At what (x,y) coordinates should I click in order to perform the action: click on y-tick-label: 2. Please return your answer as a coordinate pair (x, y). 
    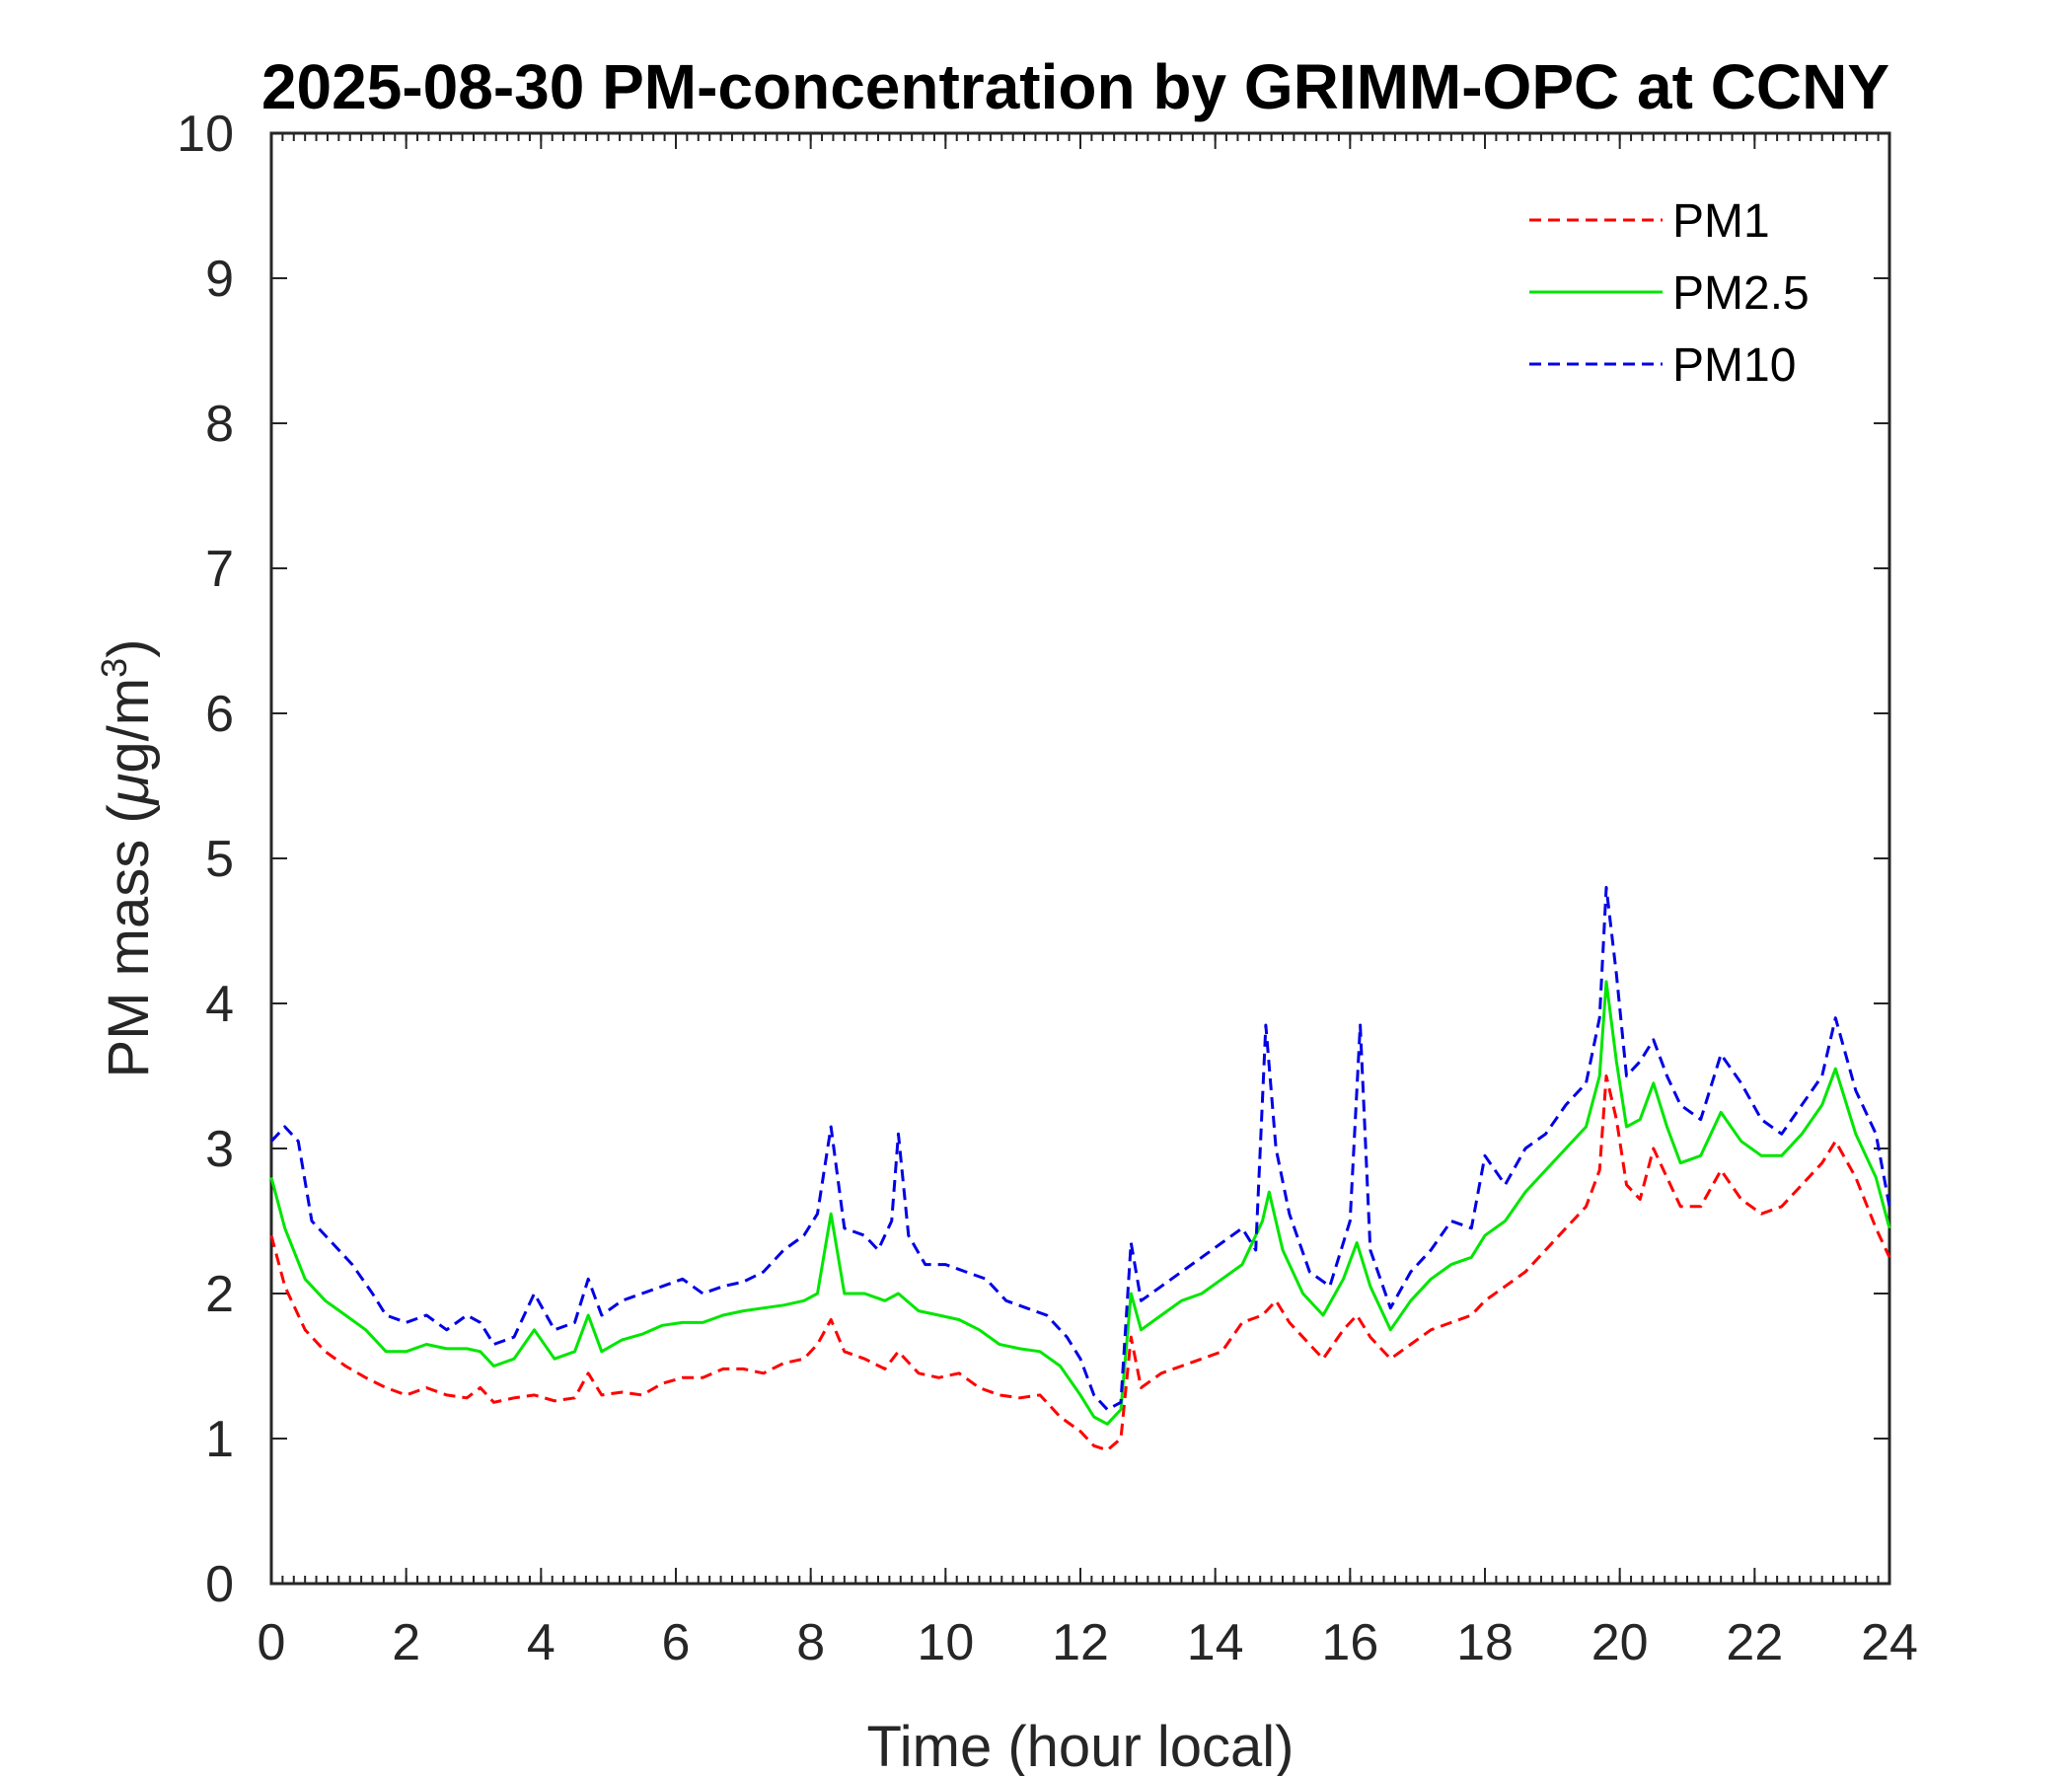
    Looking at the image, I should click on (219, 1295).